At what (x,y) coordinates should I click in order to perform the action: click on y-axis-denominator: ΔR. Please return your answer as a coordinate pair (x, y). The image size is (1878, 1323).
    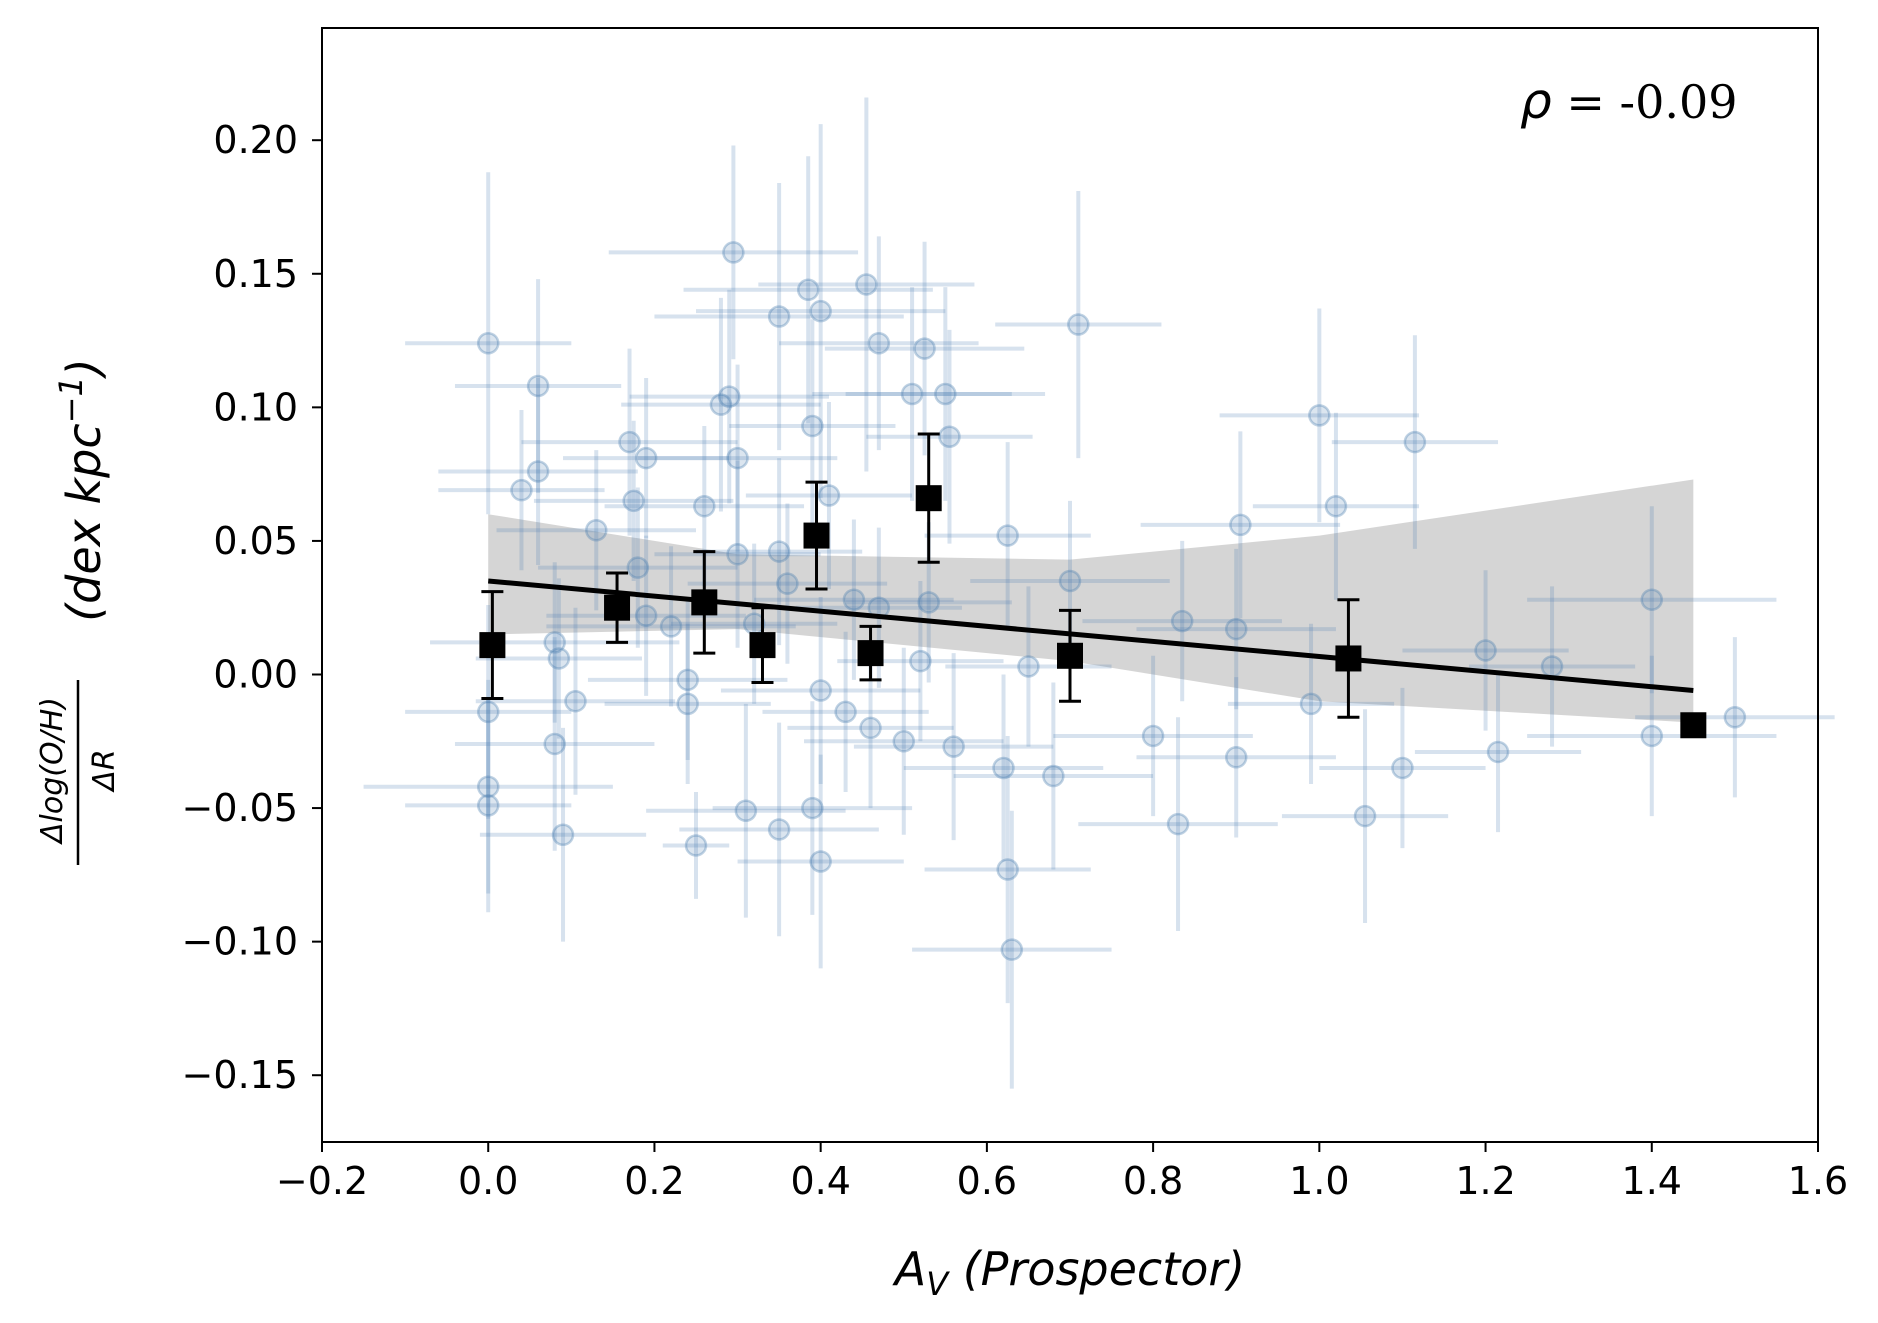
    Looking at the image, I should click on (104, 770).